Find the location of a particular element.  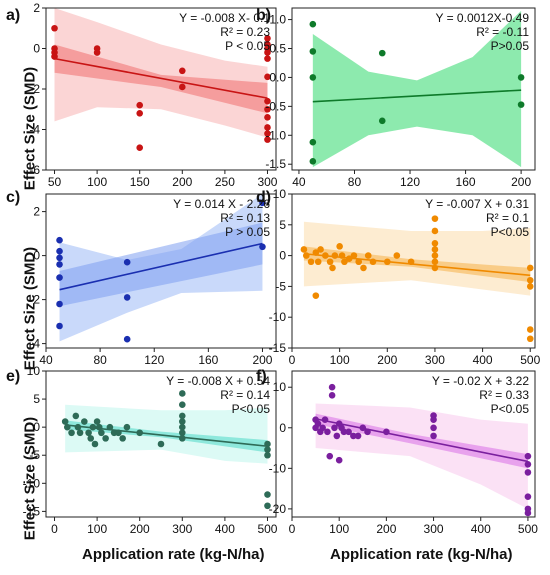

x-tick-label: 500 is located at coordinates (530, 360).